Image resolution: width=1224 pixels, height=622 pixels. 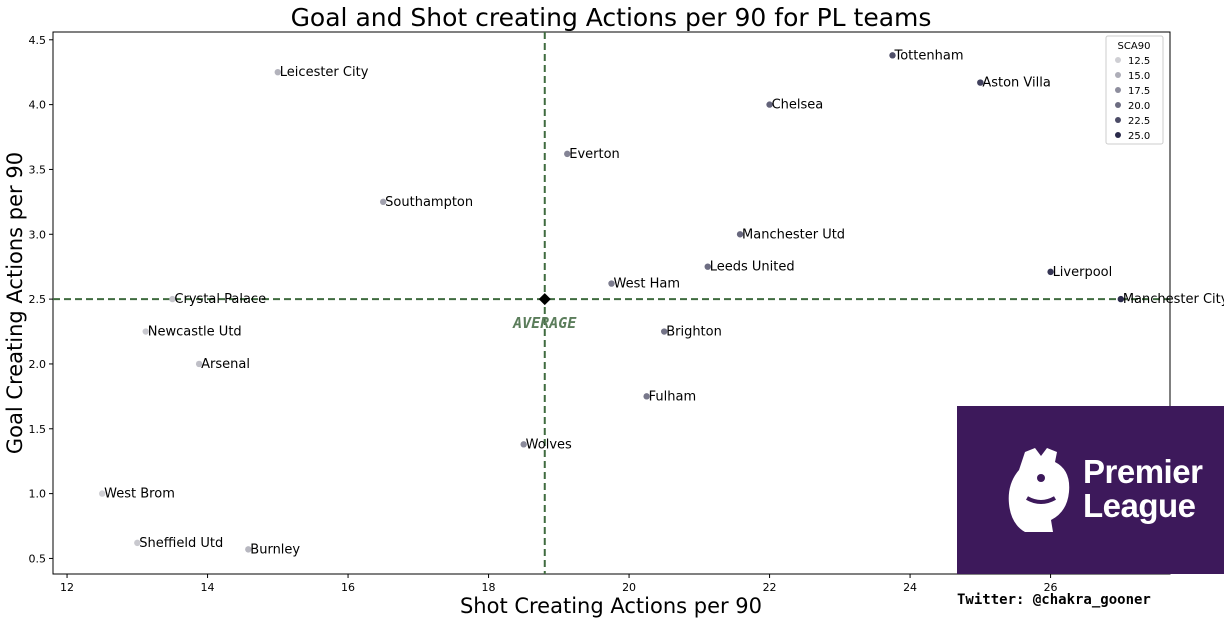 What do you see at coordinates (611, 606) in the screenshot?
I see `x-axis-label: Shot Creating Actions per 90` at bounding box center [611, 606].